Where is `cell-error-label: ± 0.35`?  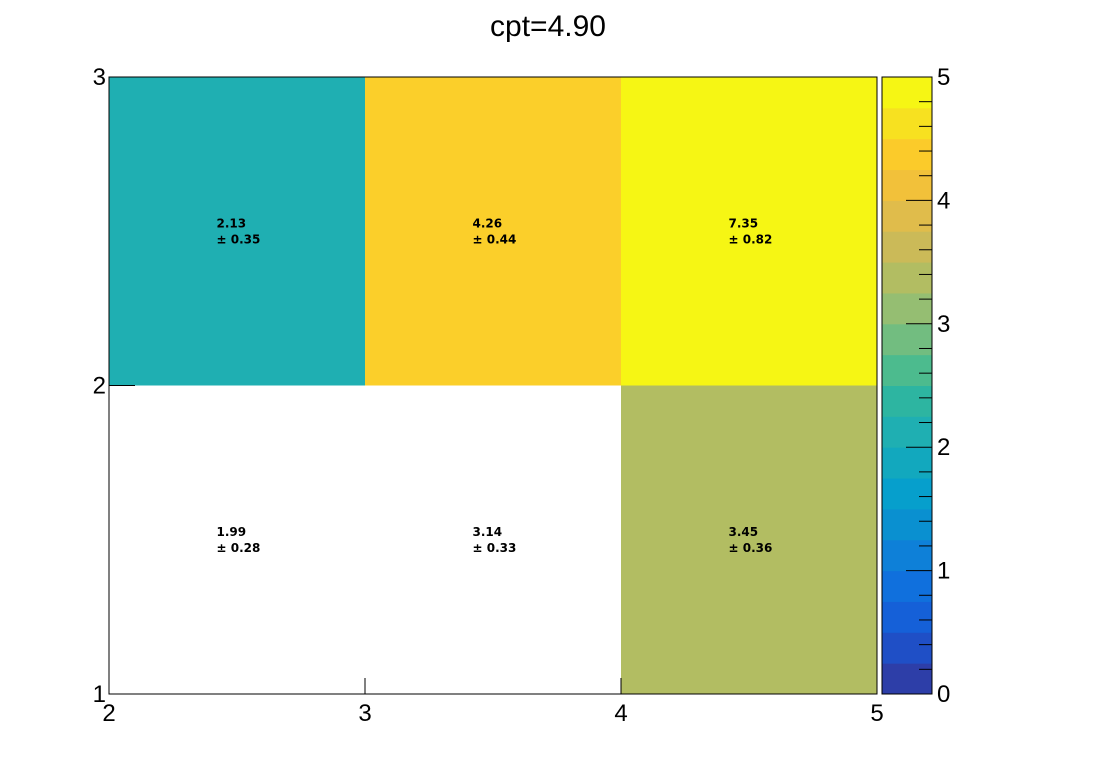 cell-error-label: ± 0.35 is located at coordinates (239, 239).